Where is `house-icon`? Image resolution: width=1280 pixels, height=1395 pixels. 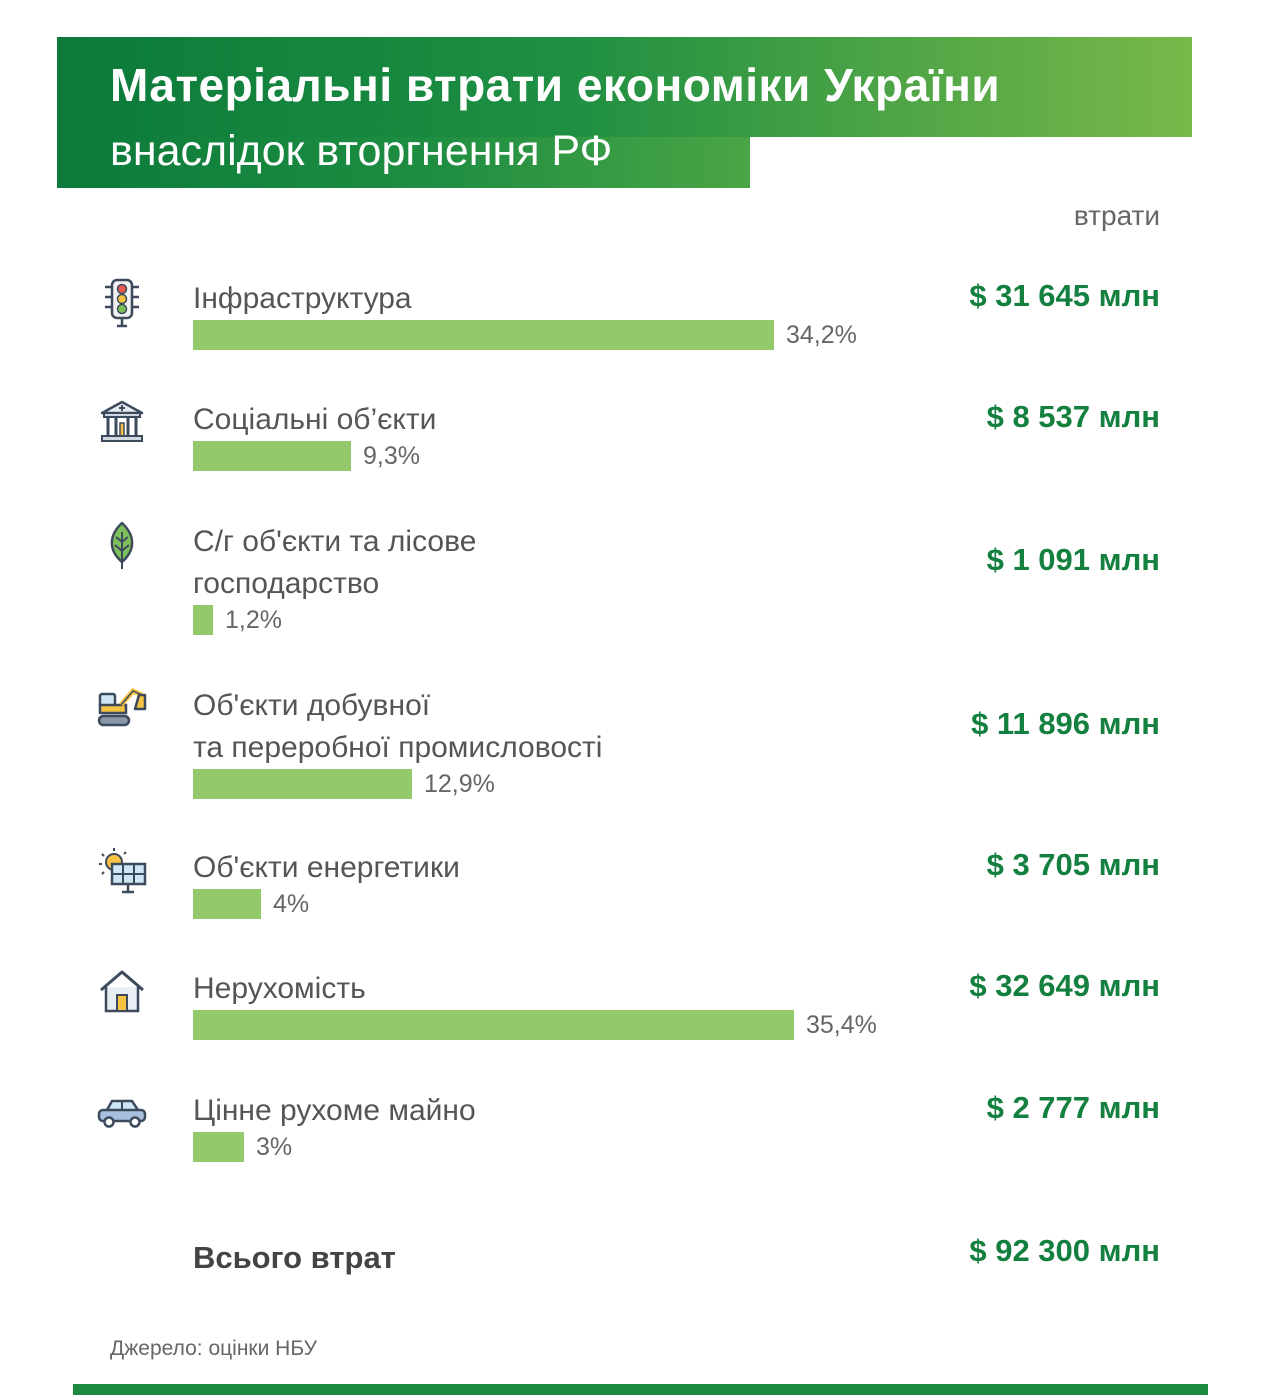 house-icon is located at coordinates (122, 993).